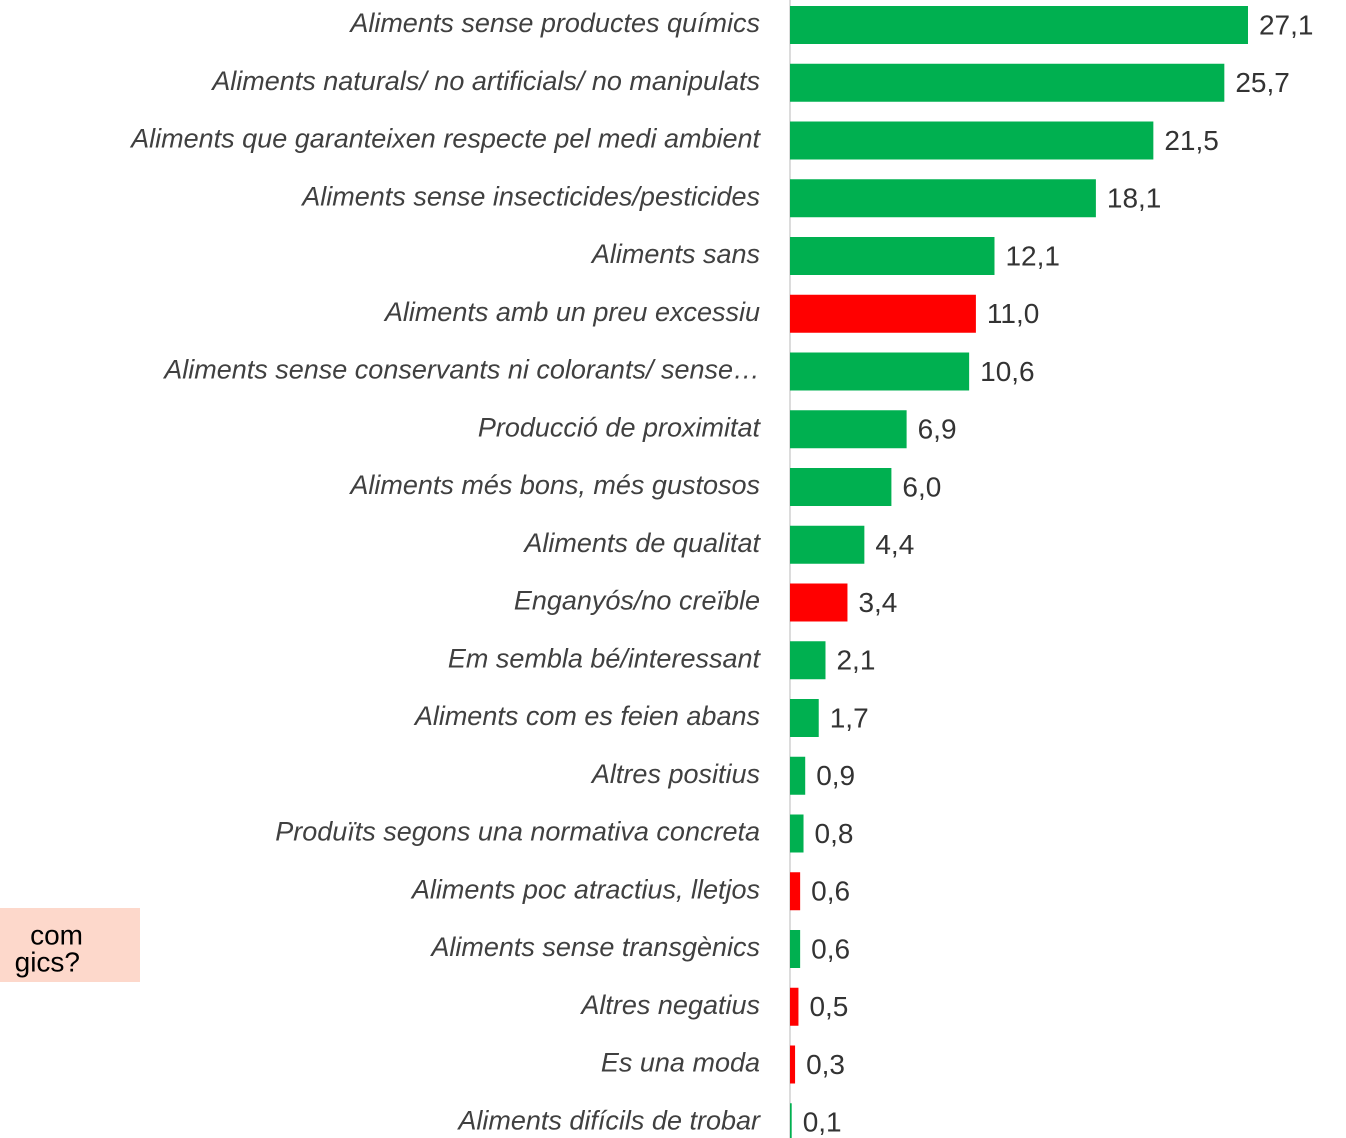 The image size is (1346, 1138). I want to click on category-label: Altres negatius, so click(669, 1005).